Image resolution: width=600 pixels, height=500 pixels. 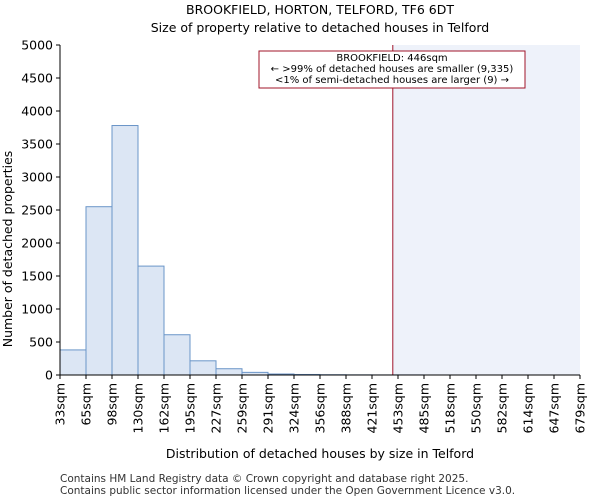 What do you see at coordinates (37, 45) in the screenshot?
I see `y-tick-label: 5000` at bounding box center [37, 45].